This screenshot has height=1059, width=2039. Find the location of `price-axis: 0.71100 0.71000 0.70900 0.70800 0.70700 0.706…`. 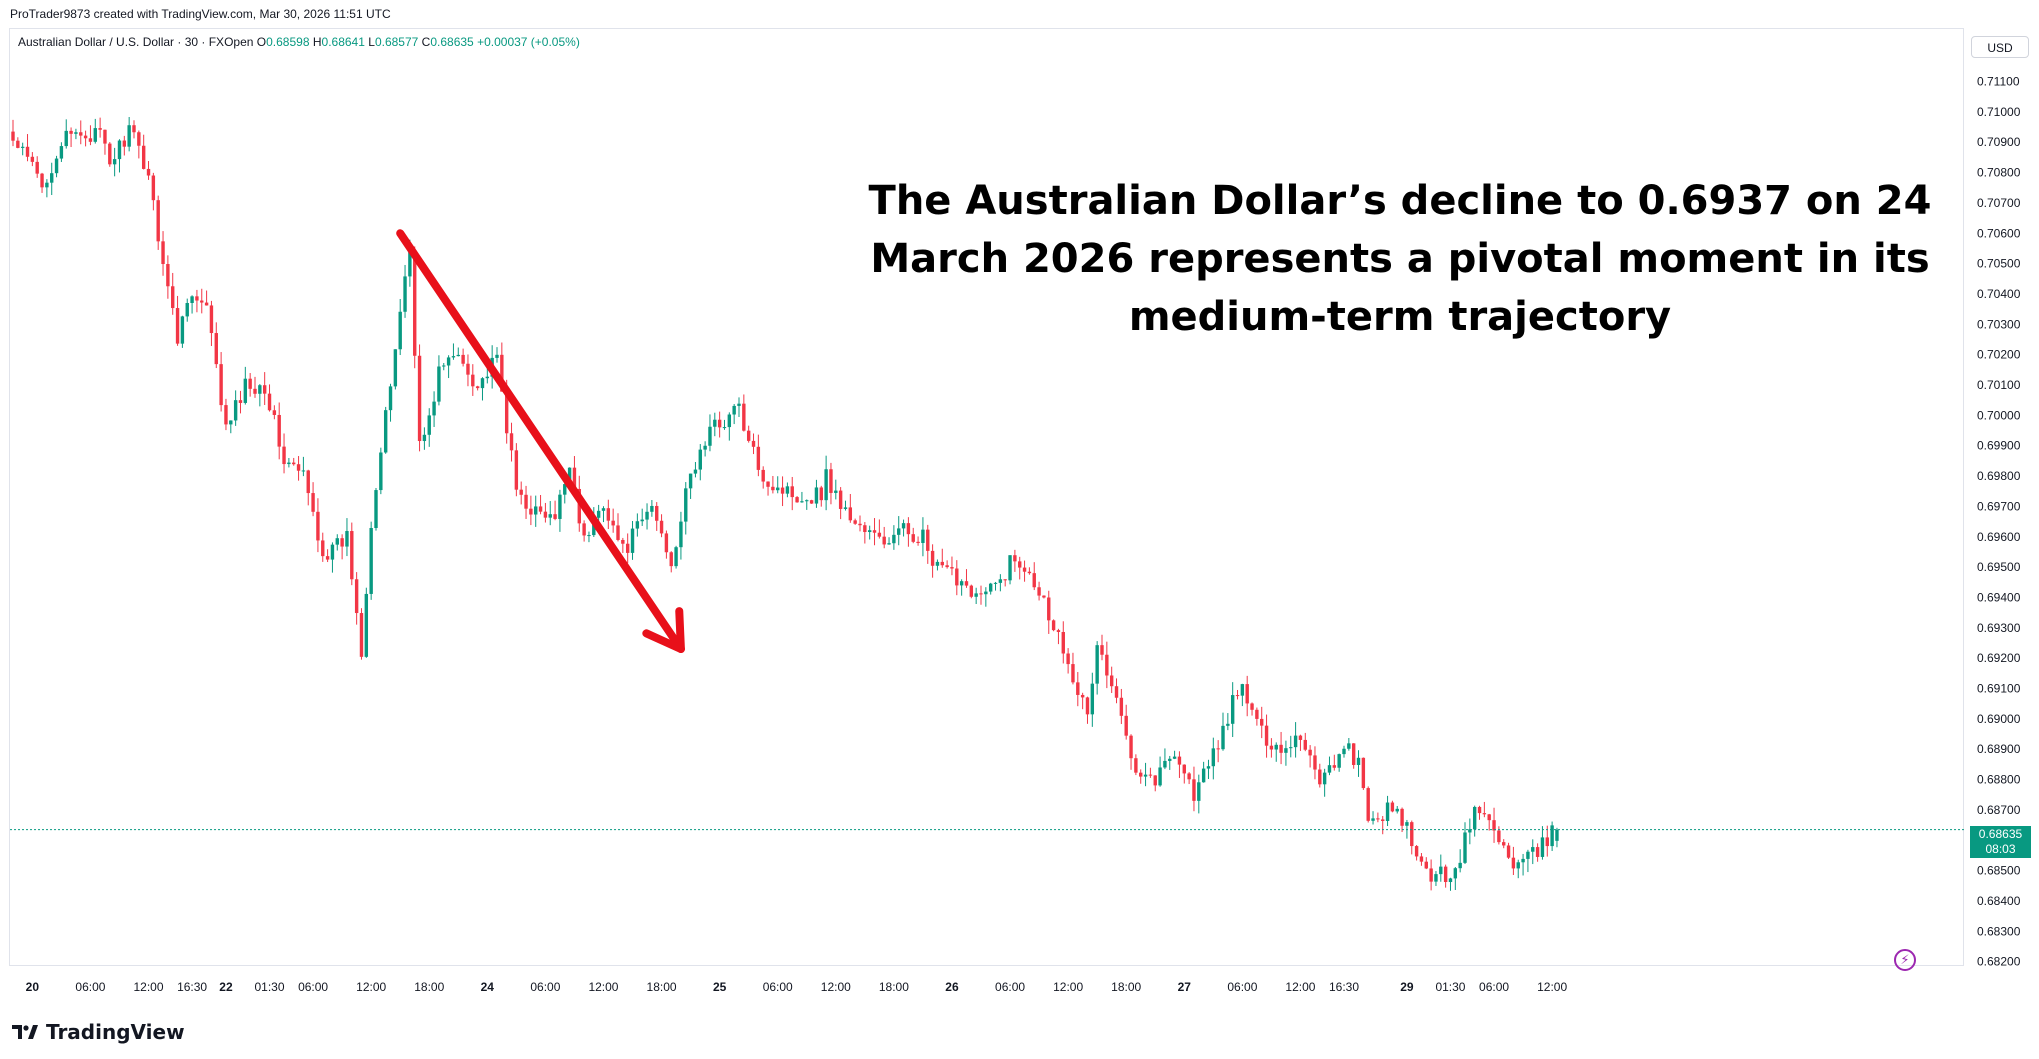

price-axis: 0.71100 0.71000 0.70900 0.70800 0.70700 0.706… is located at coordinates (1999, 522).